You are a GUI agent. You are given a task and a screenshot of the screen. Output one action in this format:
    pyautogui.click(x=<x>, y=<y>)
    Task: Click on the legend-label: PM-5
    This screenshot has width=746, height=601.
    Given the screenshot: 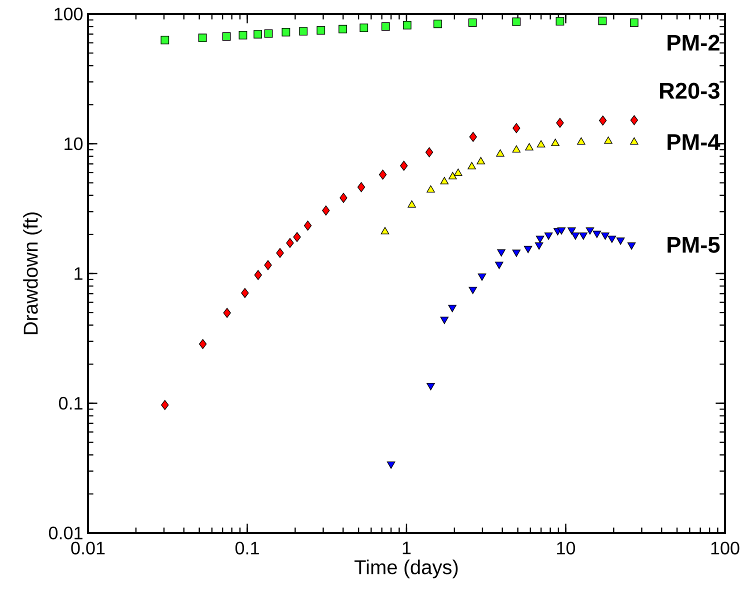 What is the action you would take?
    pyautogui.click(x=694, y=245)
    